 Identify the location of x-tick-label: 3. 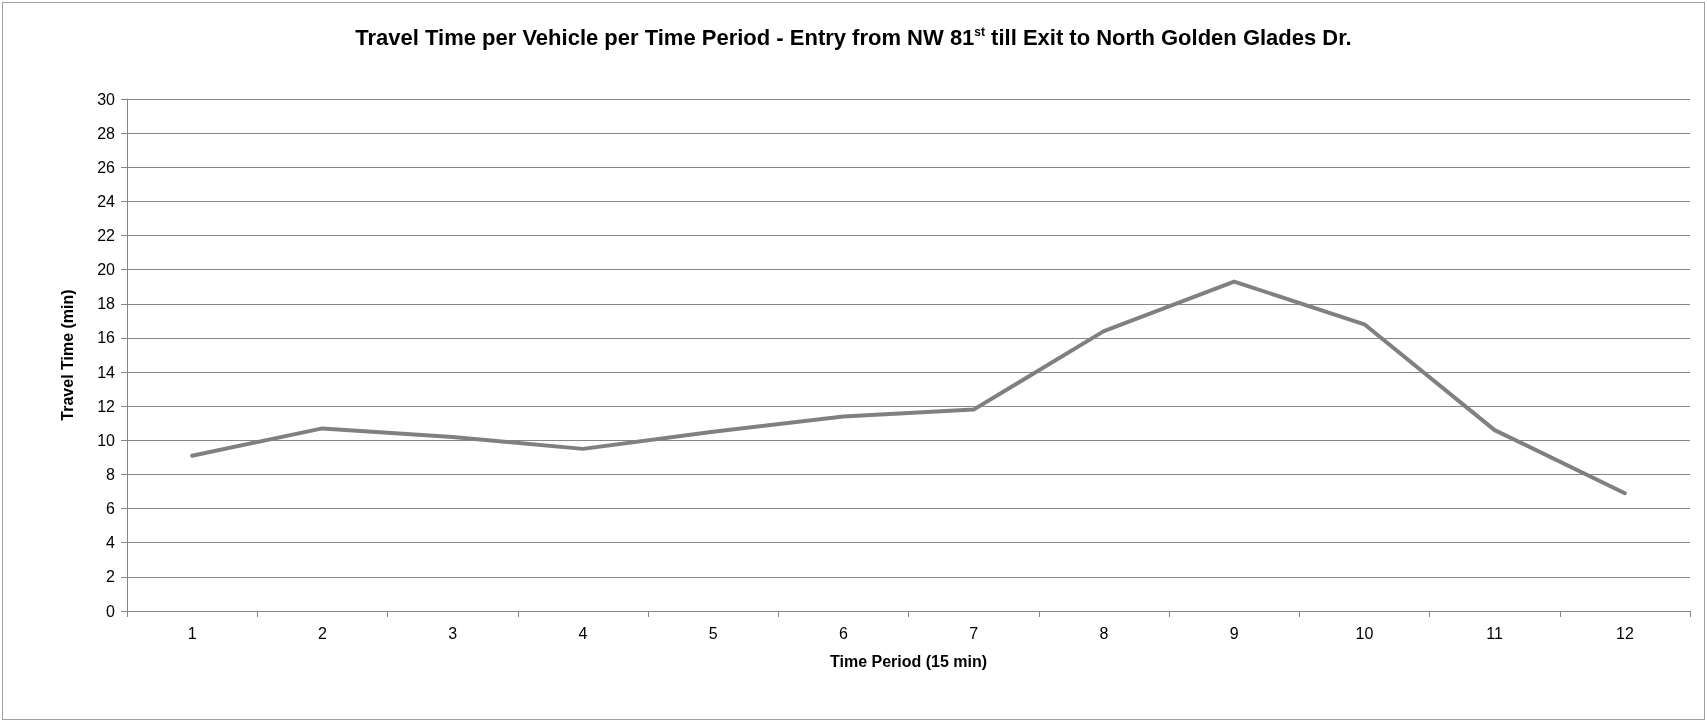
(453, 633).